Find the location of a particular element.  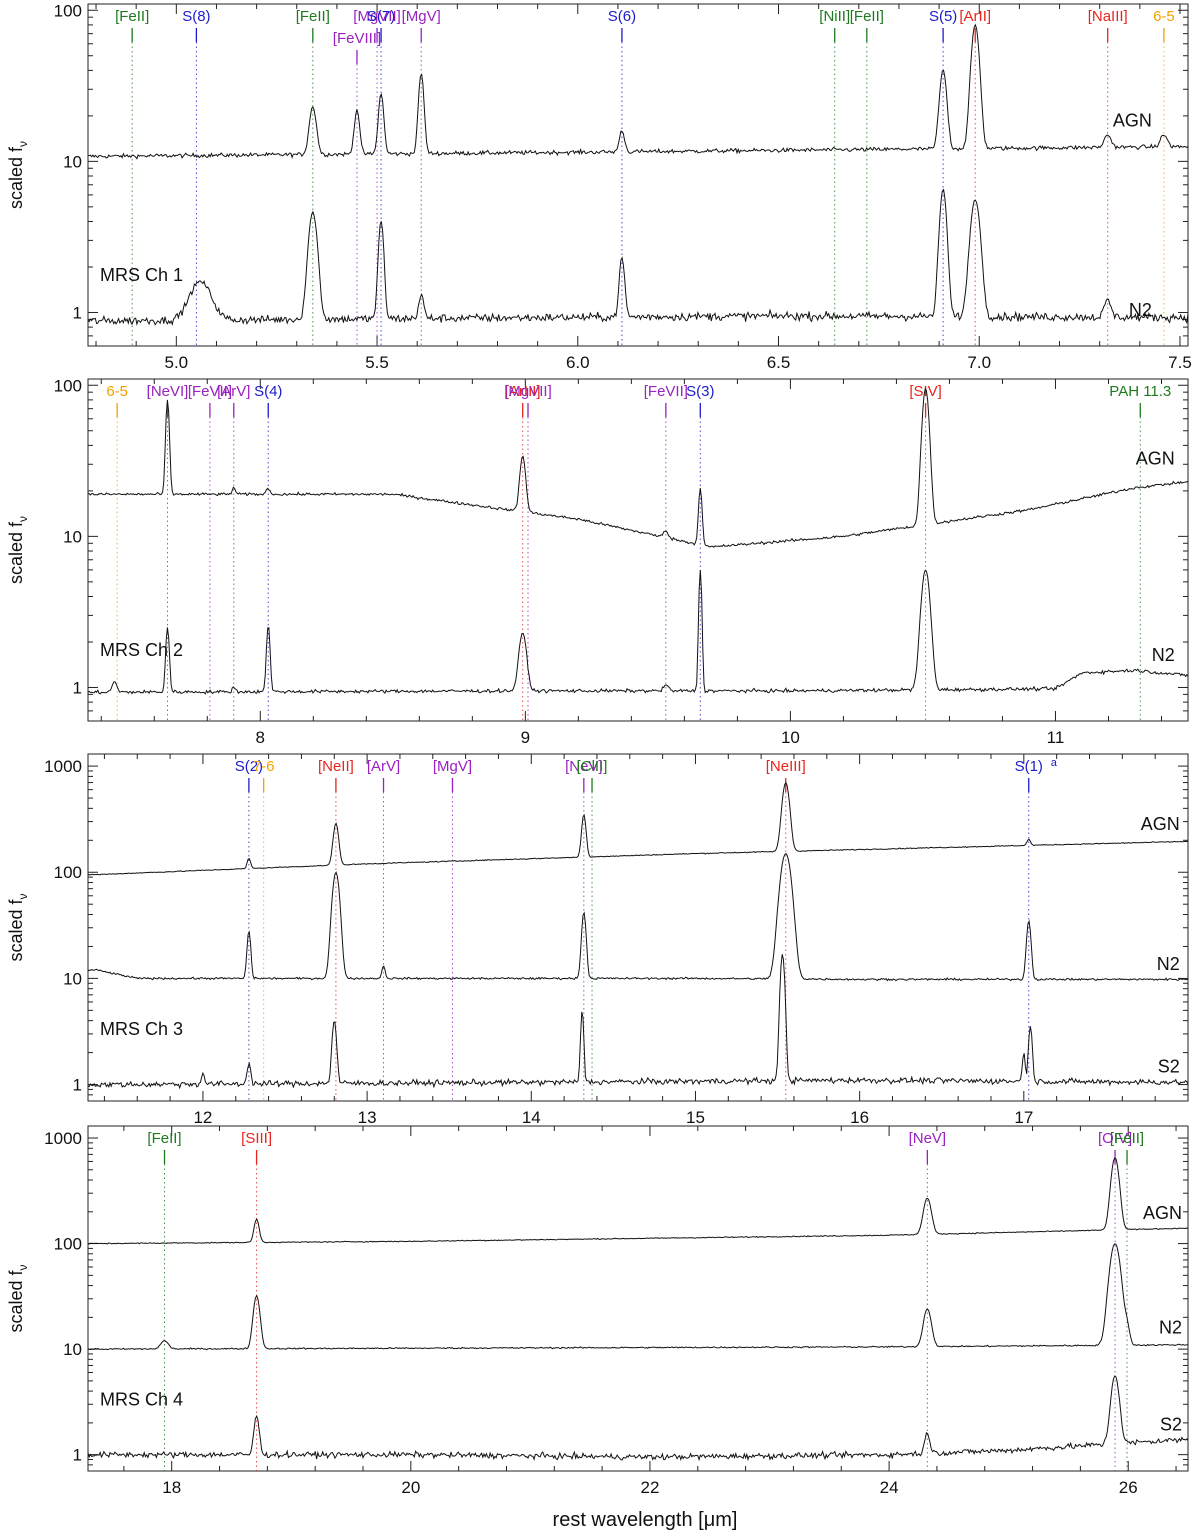

x-tick-label: 26 is located at coordinates (1128, 1487).